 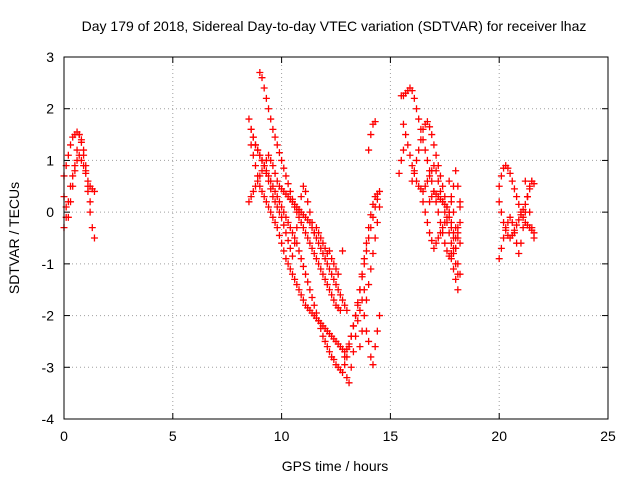 I want to click on x-tick-label: 0, so click(x=64, y=436).